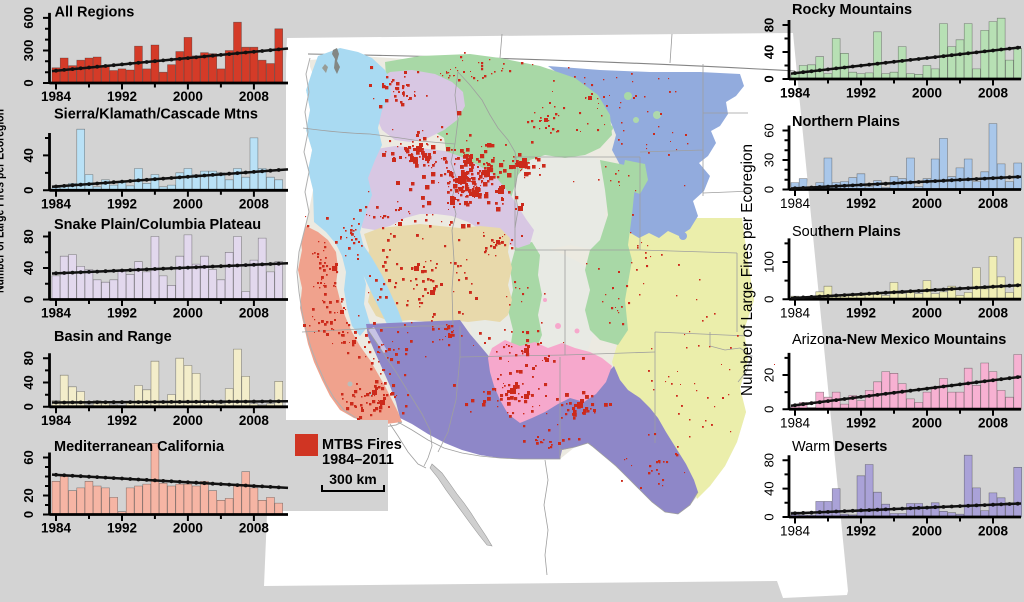  I want to click on svg-text: Northern Plains, so click(846, 122).